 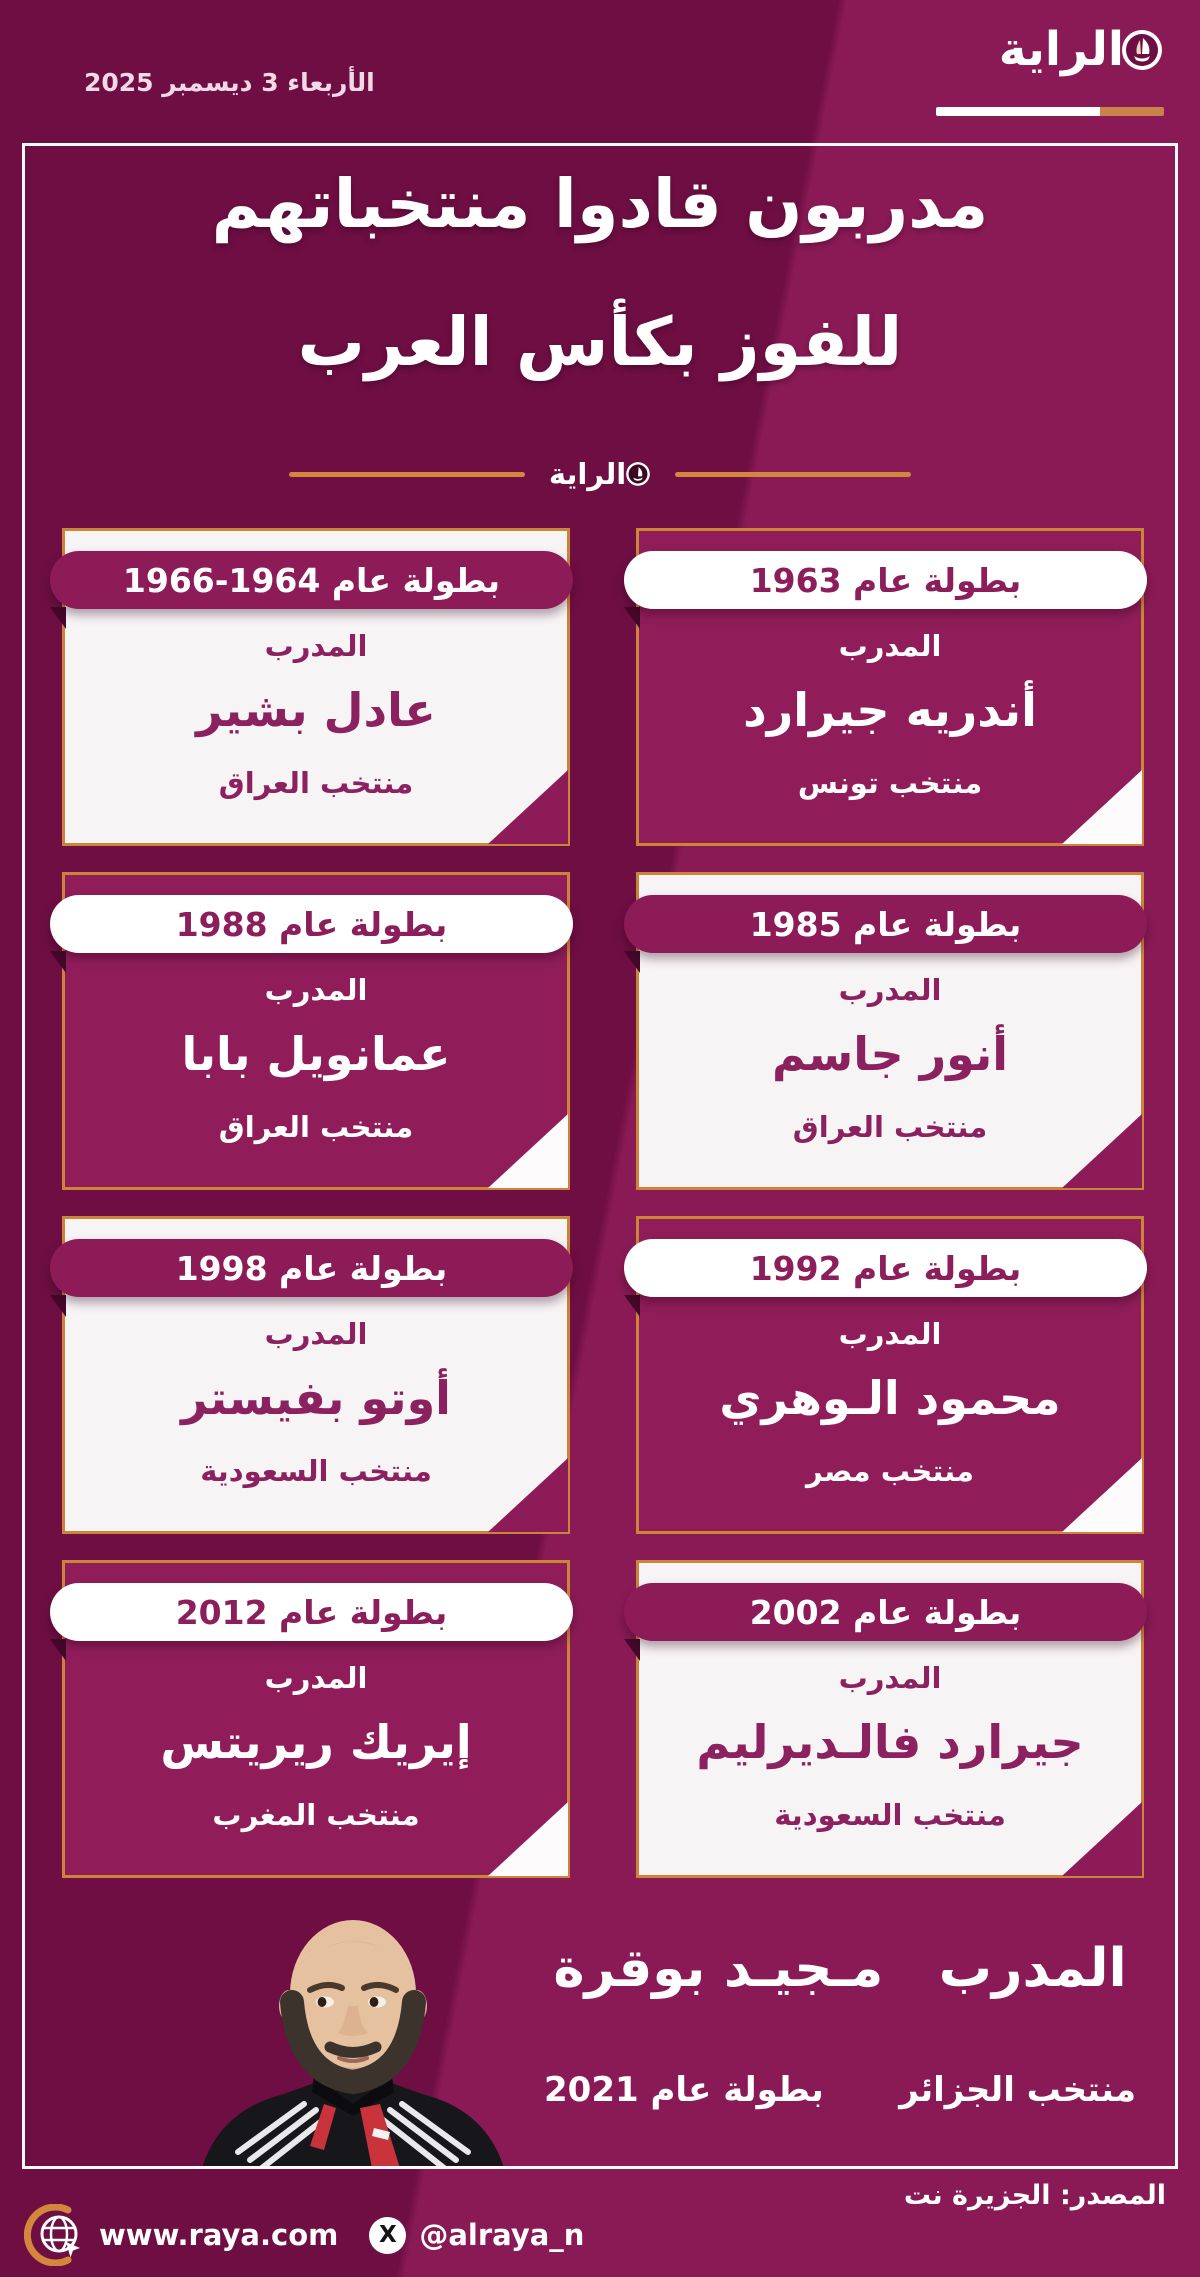 What do you see at coordinates (890, 1470) in the screenshot?
I see `team-name: منتخب مصر` at bounding box center [890, 1470].